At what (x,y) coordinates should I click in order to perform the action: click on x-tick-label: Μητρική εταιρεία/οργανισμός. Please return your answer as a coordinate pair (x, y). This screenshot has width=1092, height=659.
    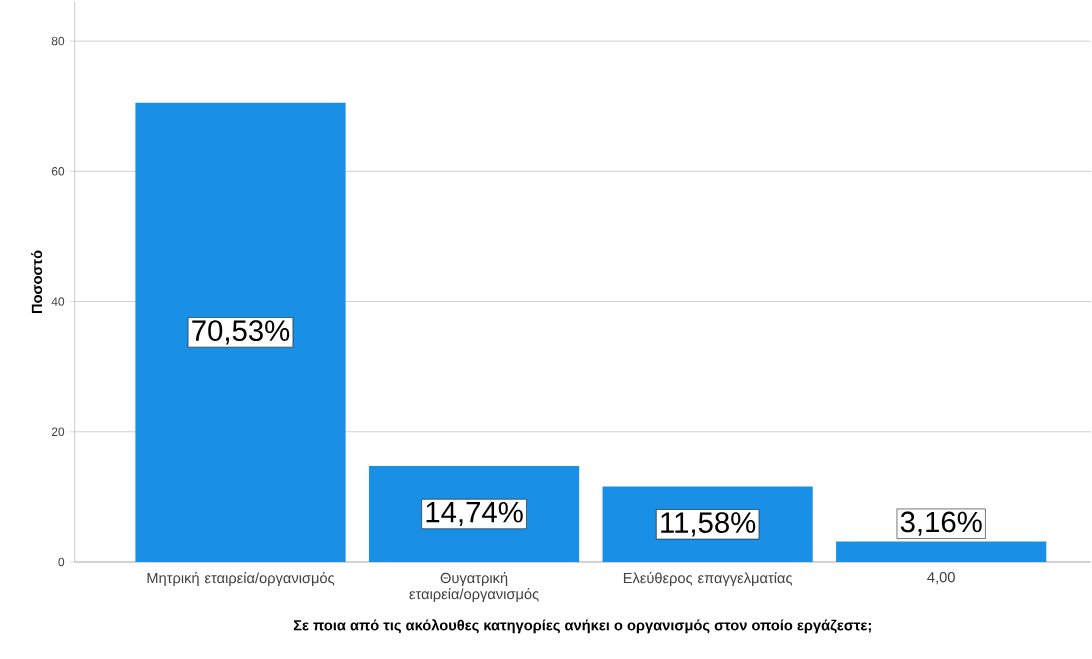
    Looking at the image, I should click on (241, 579).